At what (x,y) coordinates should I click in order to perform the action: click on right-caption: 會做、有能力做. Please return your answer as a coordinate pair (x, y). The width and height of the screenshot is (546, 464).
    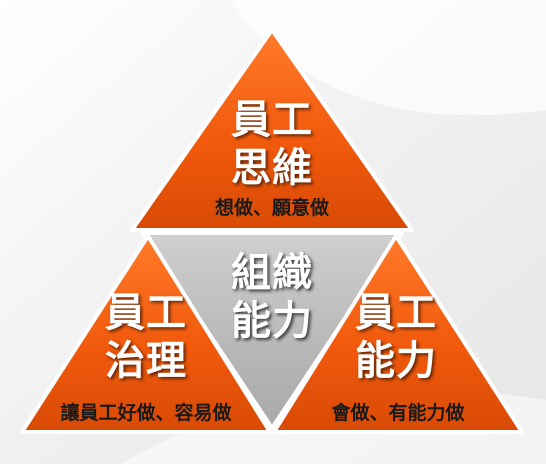
    Looking at the image, I should click on (398, 413).